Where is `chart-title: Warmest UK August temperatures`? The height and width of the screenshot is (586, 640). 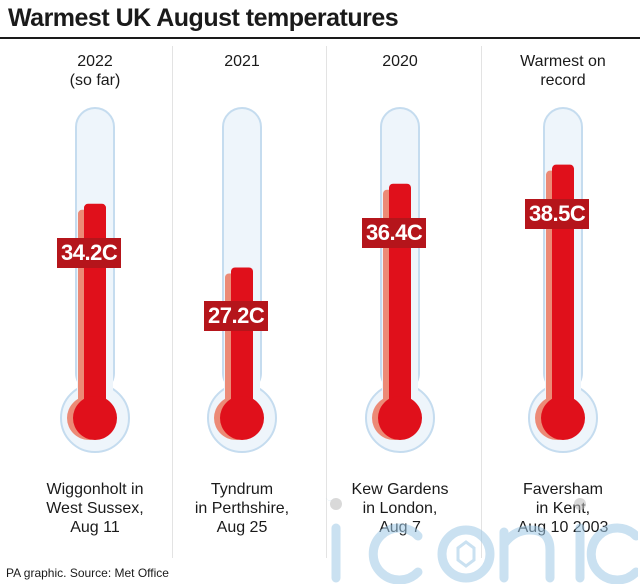 chart-title: Warmest UK August temperatures is located at coordinates (203, 18).